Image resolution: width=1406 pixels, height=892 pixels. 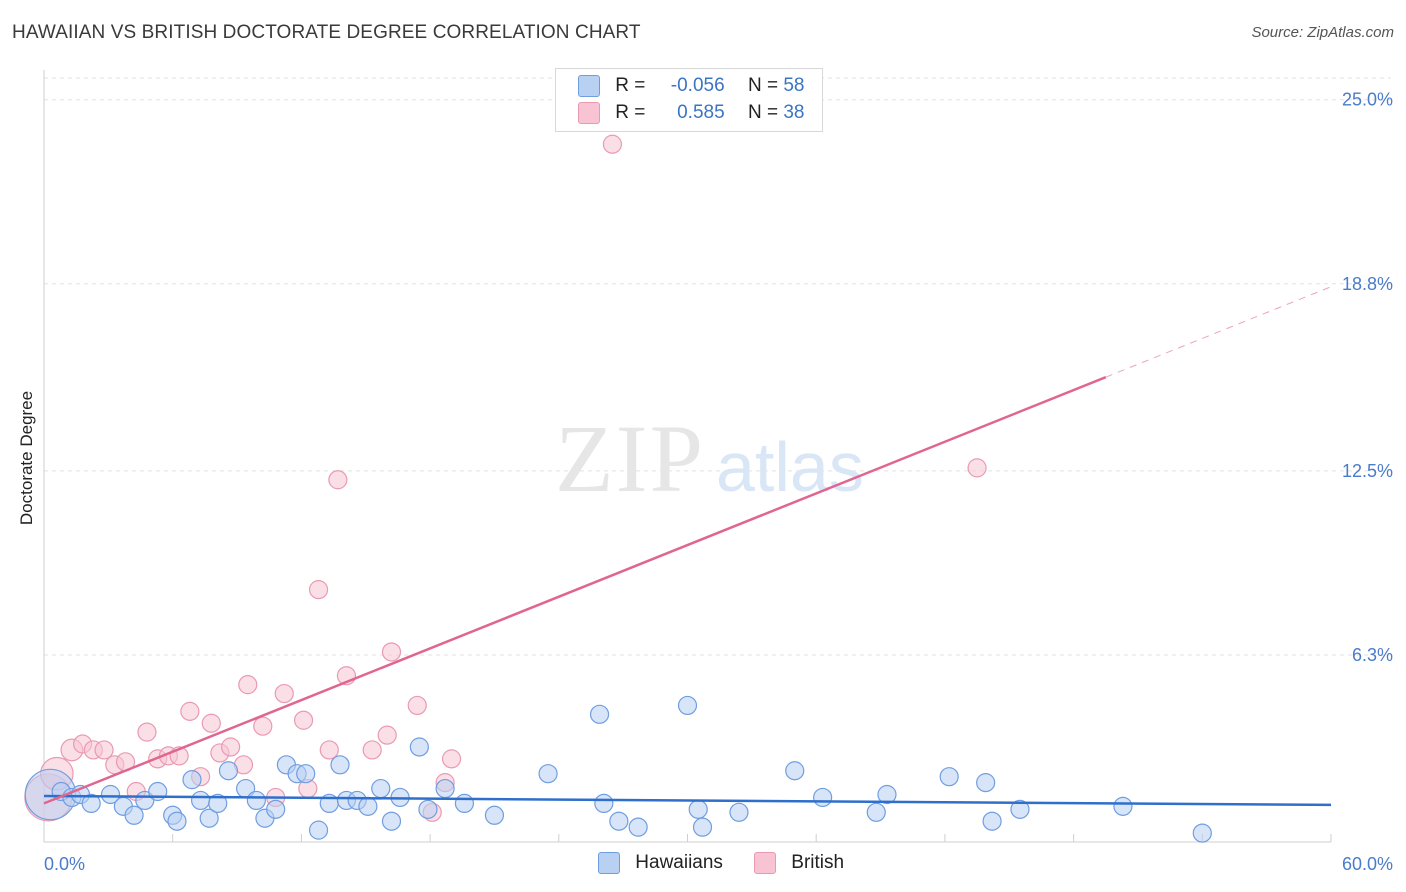 What do you see at coordinates (794, 112) in the screenshot?
I see `british-n-value: 38` at bounding box center [794, 112].